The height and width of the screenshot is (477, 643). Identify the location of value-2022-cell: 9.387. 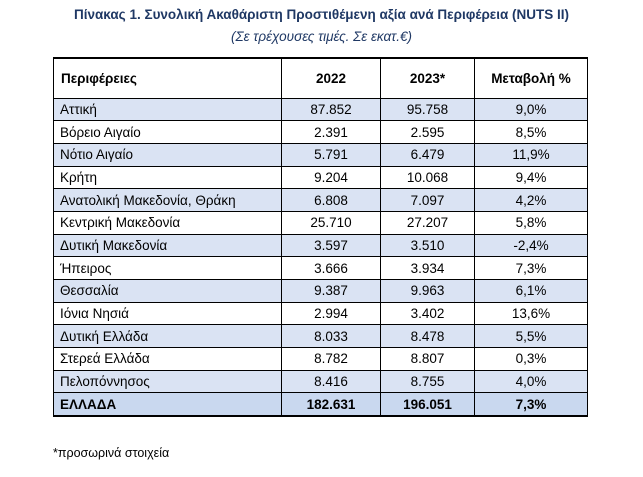
(331, 291).